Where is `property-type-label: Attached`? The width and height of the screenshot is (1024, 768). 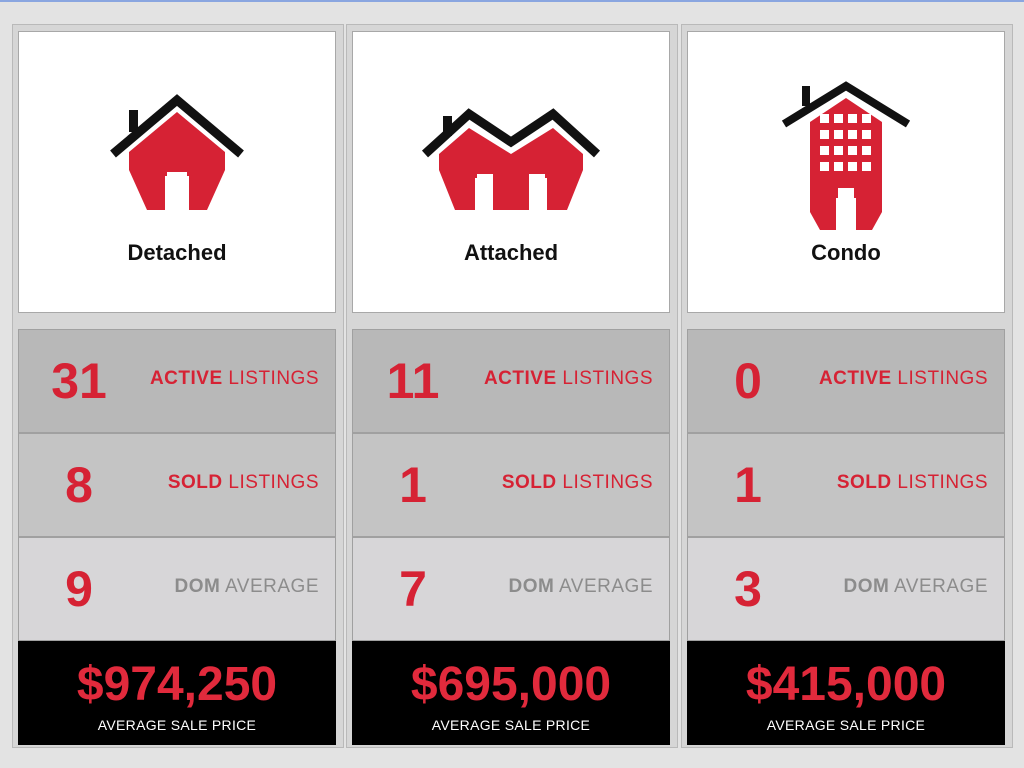 property-type-label: Attached is located at coordinates (511, 252).